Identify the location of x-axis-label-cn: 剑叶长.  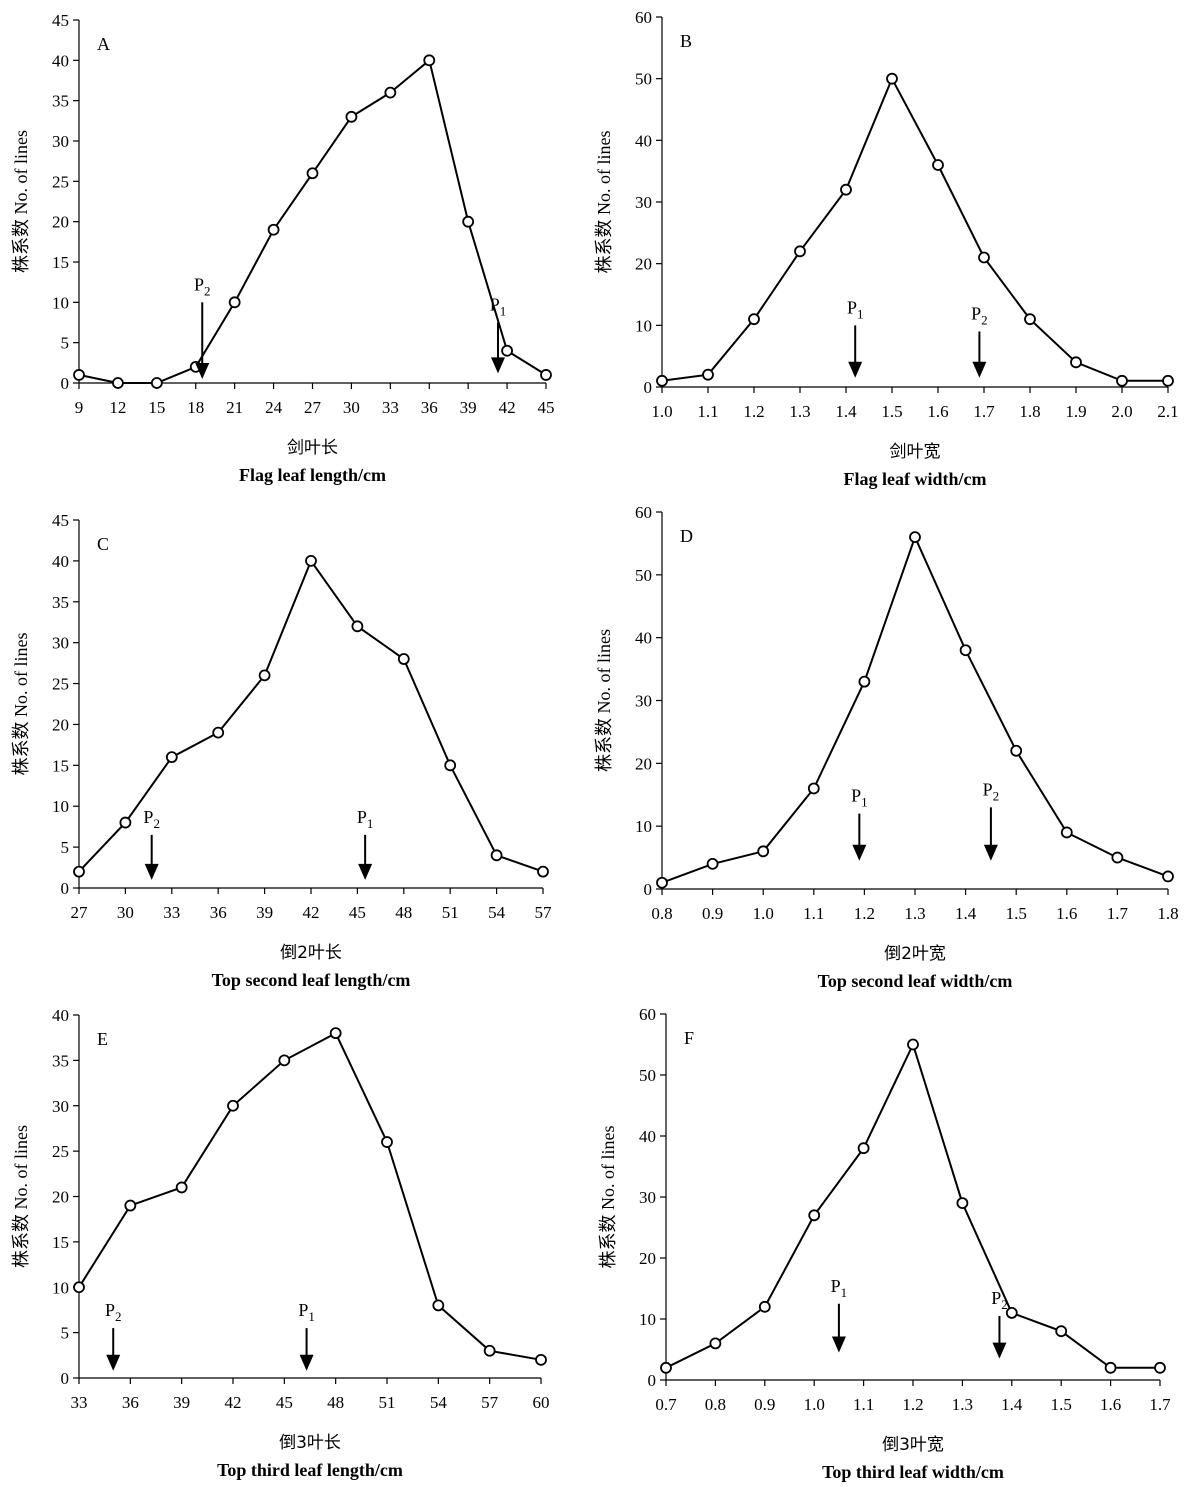
(312, 448).